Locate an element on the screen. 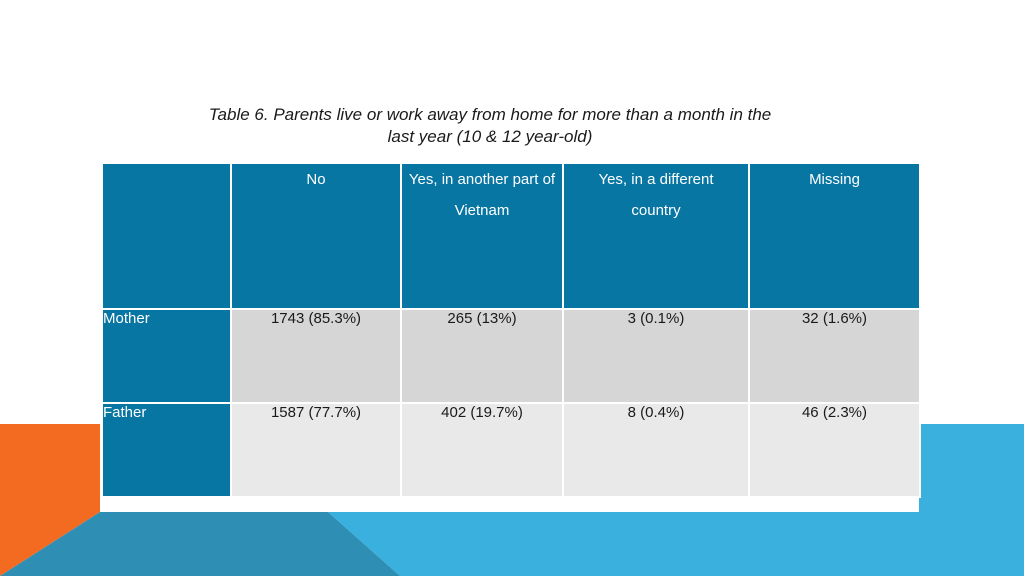 The image size is (1024, 576). table-cell: 1587 (77.7%) is located at coordinates (316, 450).